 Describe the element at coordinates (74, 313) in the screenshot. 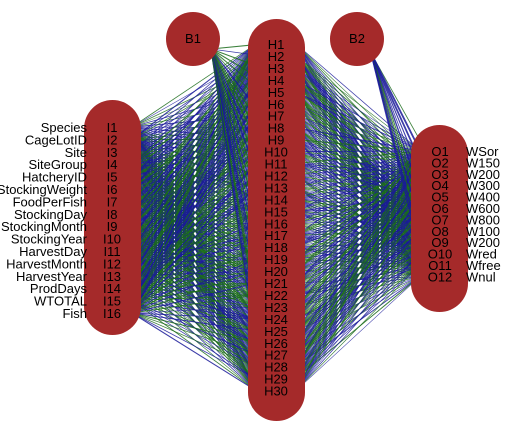

I see `input-variable-label: Fish` at that location.